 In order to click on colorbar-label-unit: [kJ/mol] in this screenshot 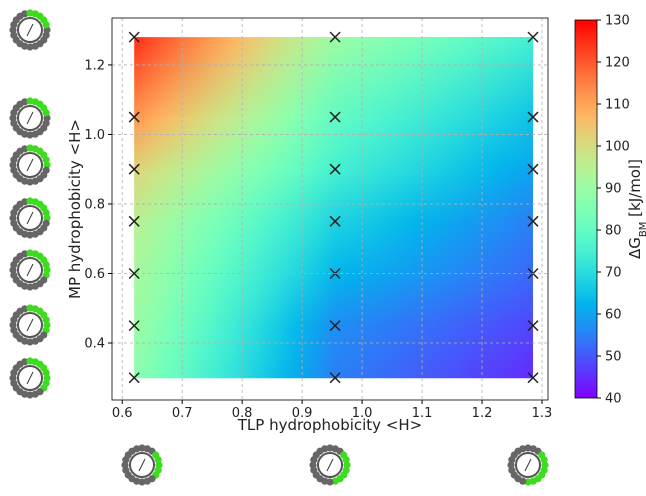, I will do `click(635, 190)`.